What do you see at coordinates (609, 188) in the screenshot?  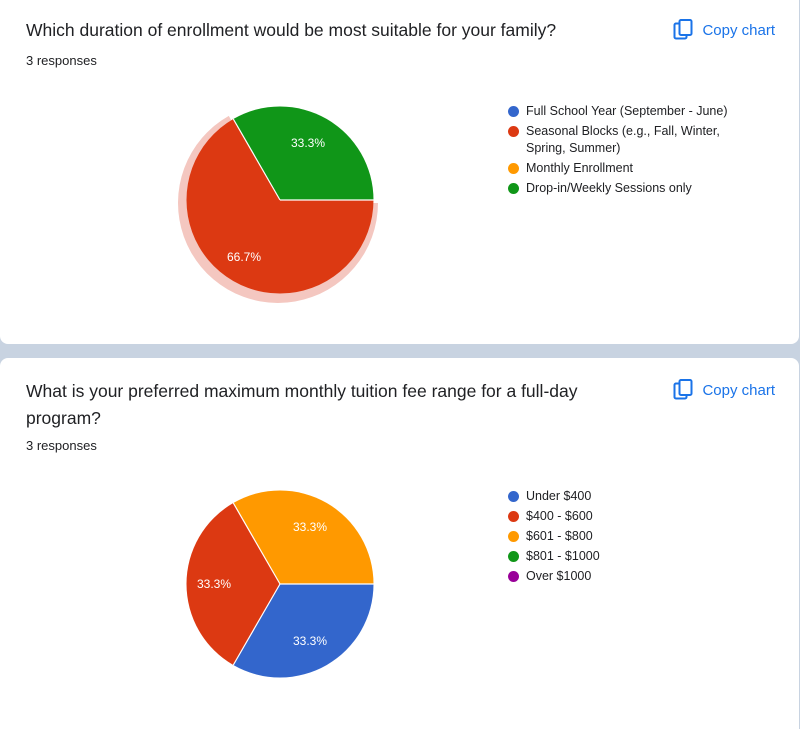 I see `legend-label: Drop-in/Weekly Sessions only` at bounding box center [609, 188].